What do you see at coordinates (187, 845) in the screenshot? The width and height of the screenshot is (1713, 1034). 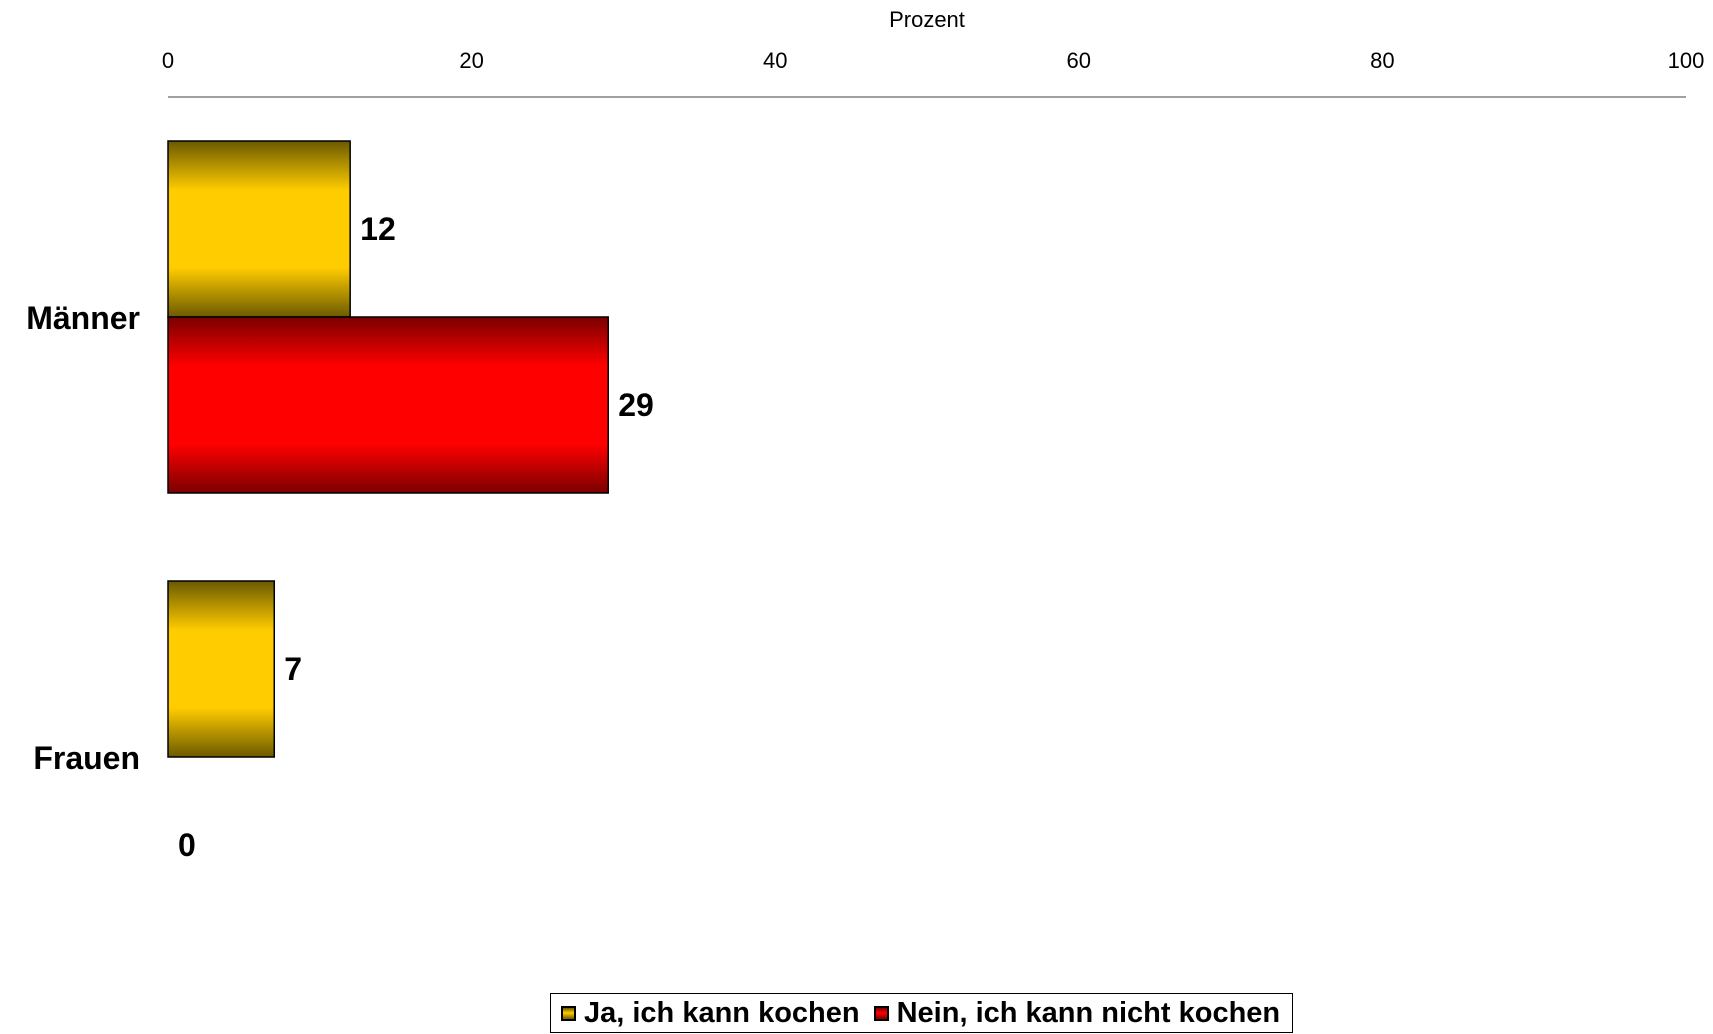 I see `data-label-frauen-series-1: 0` at bounding box center [187, 845].